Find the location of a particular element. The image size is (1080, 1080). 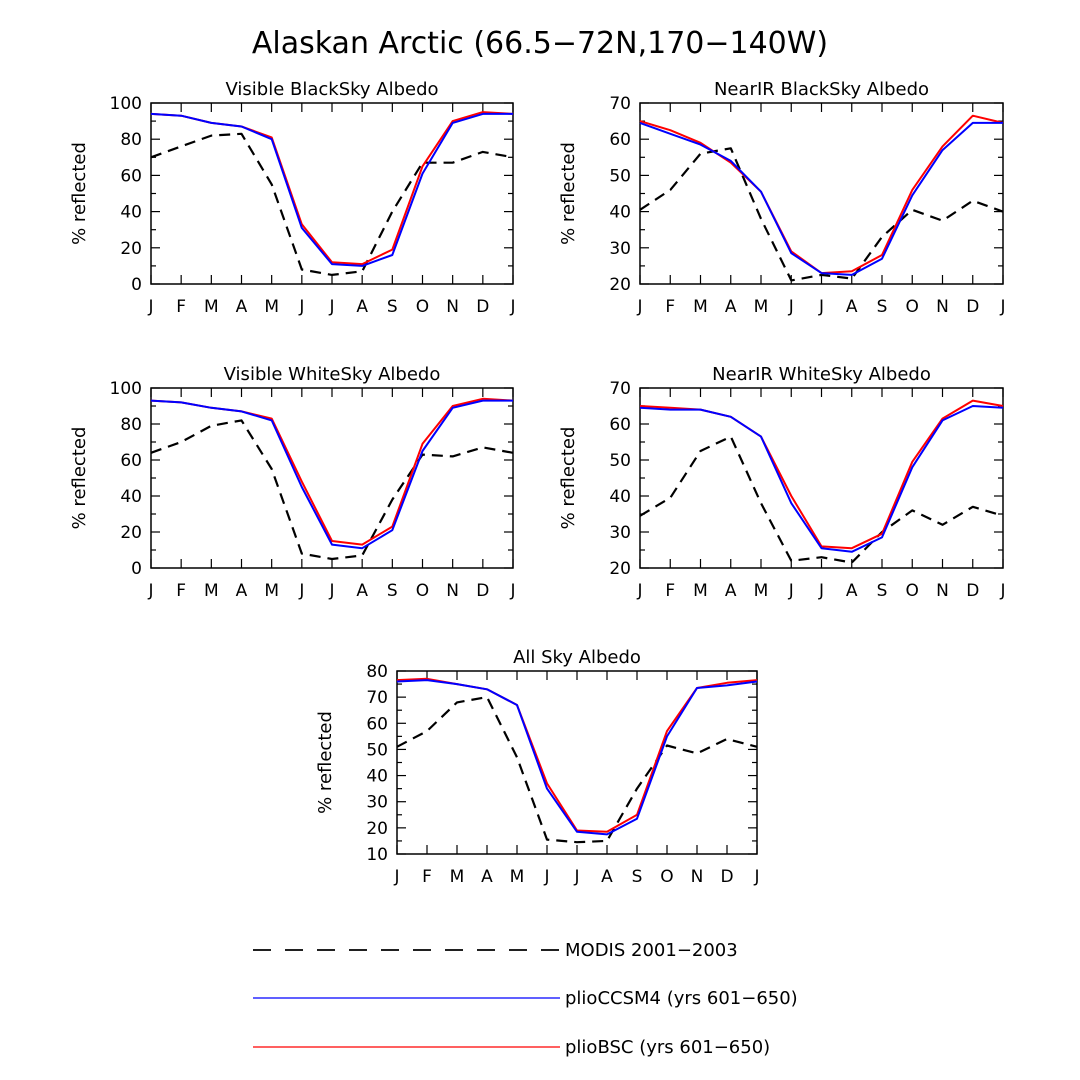

legend-item-bsc: plioBSC (yrs 601−650) is located at coordinates (511, 1047).